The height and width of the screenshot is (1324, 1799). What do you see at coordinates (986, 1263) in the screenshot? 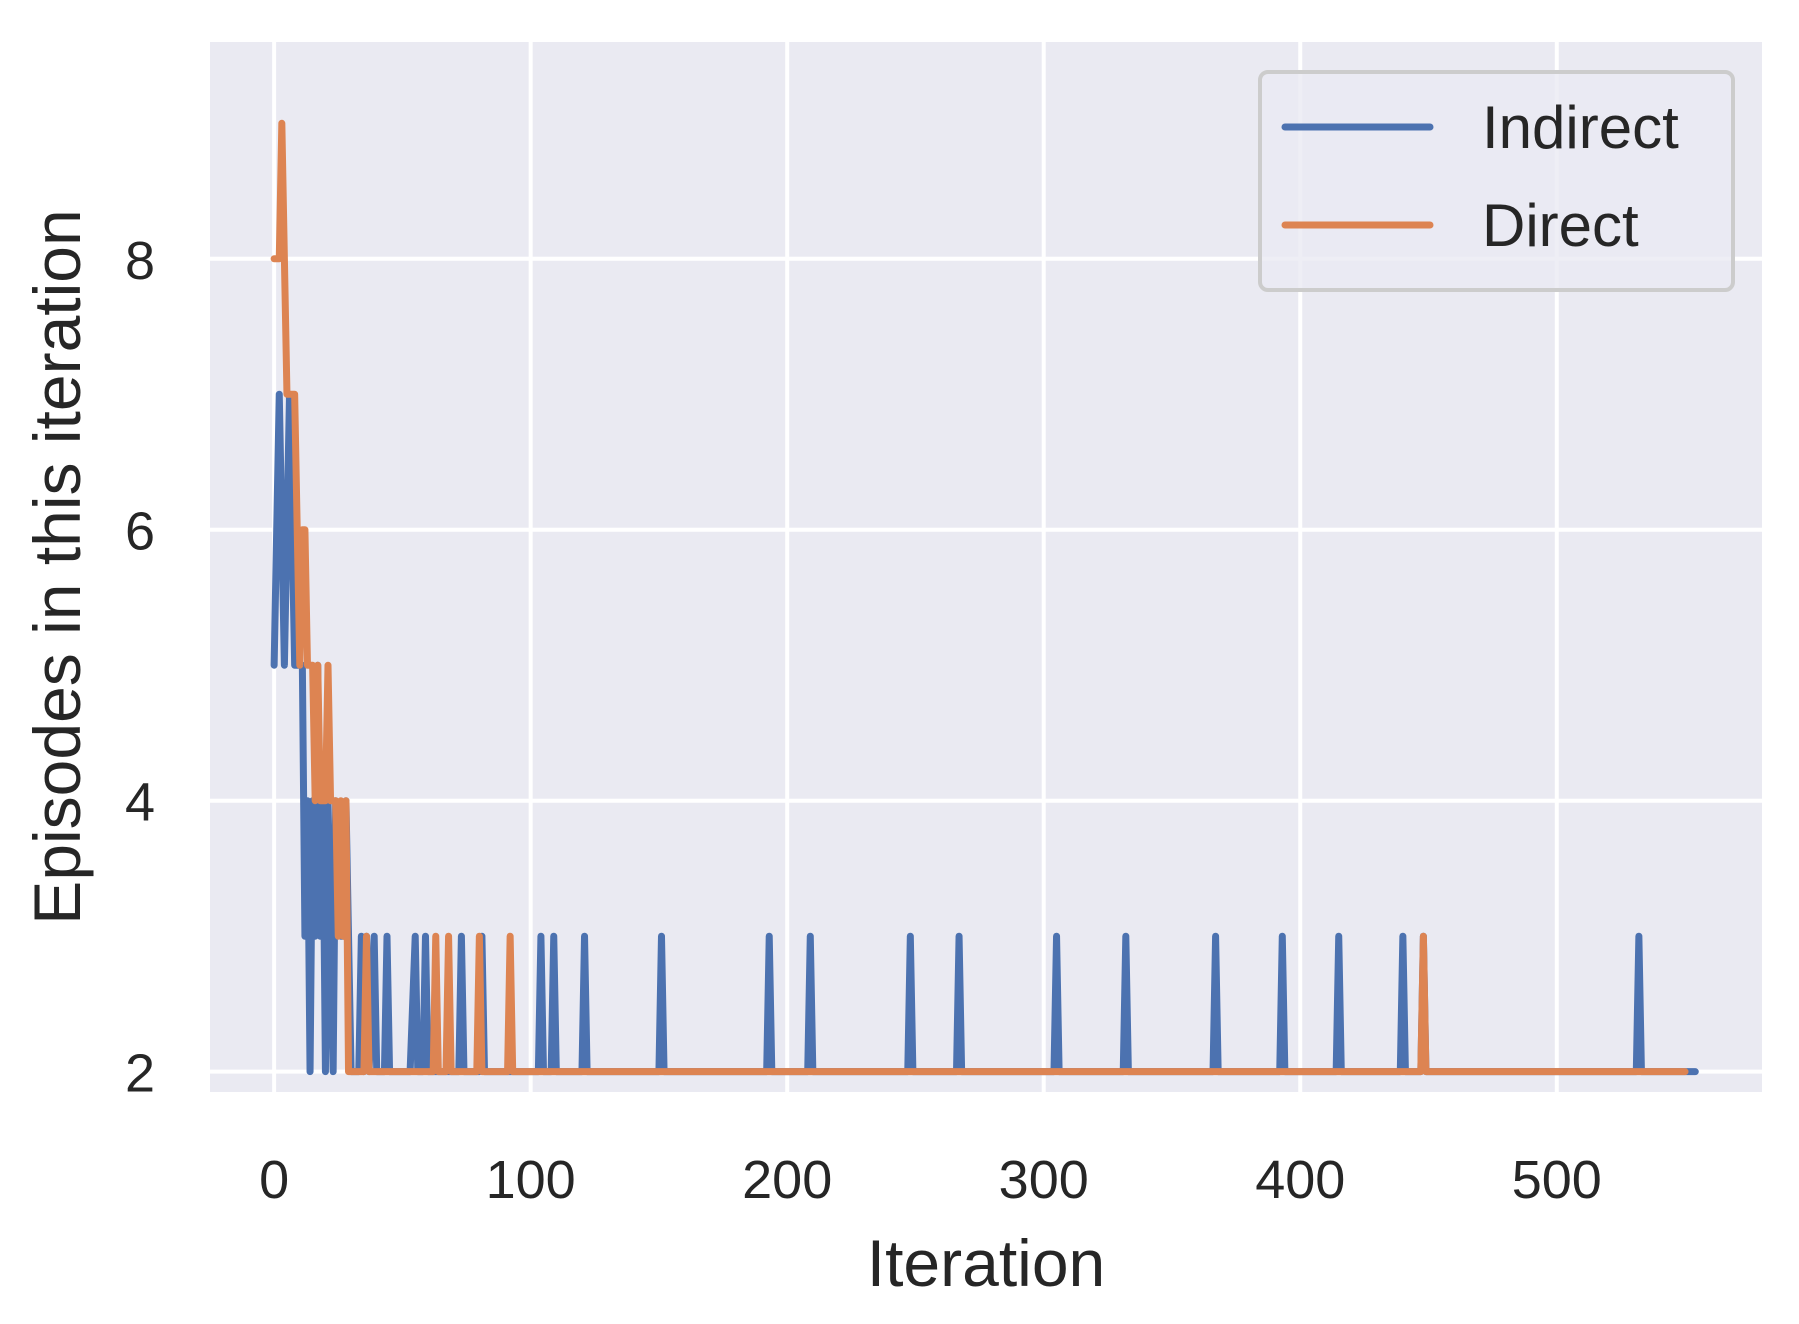
I see `x-axis-title: Iteration` at bounding box center [986, 1263].